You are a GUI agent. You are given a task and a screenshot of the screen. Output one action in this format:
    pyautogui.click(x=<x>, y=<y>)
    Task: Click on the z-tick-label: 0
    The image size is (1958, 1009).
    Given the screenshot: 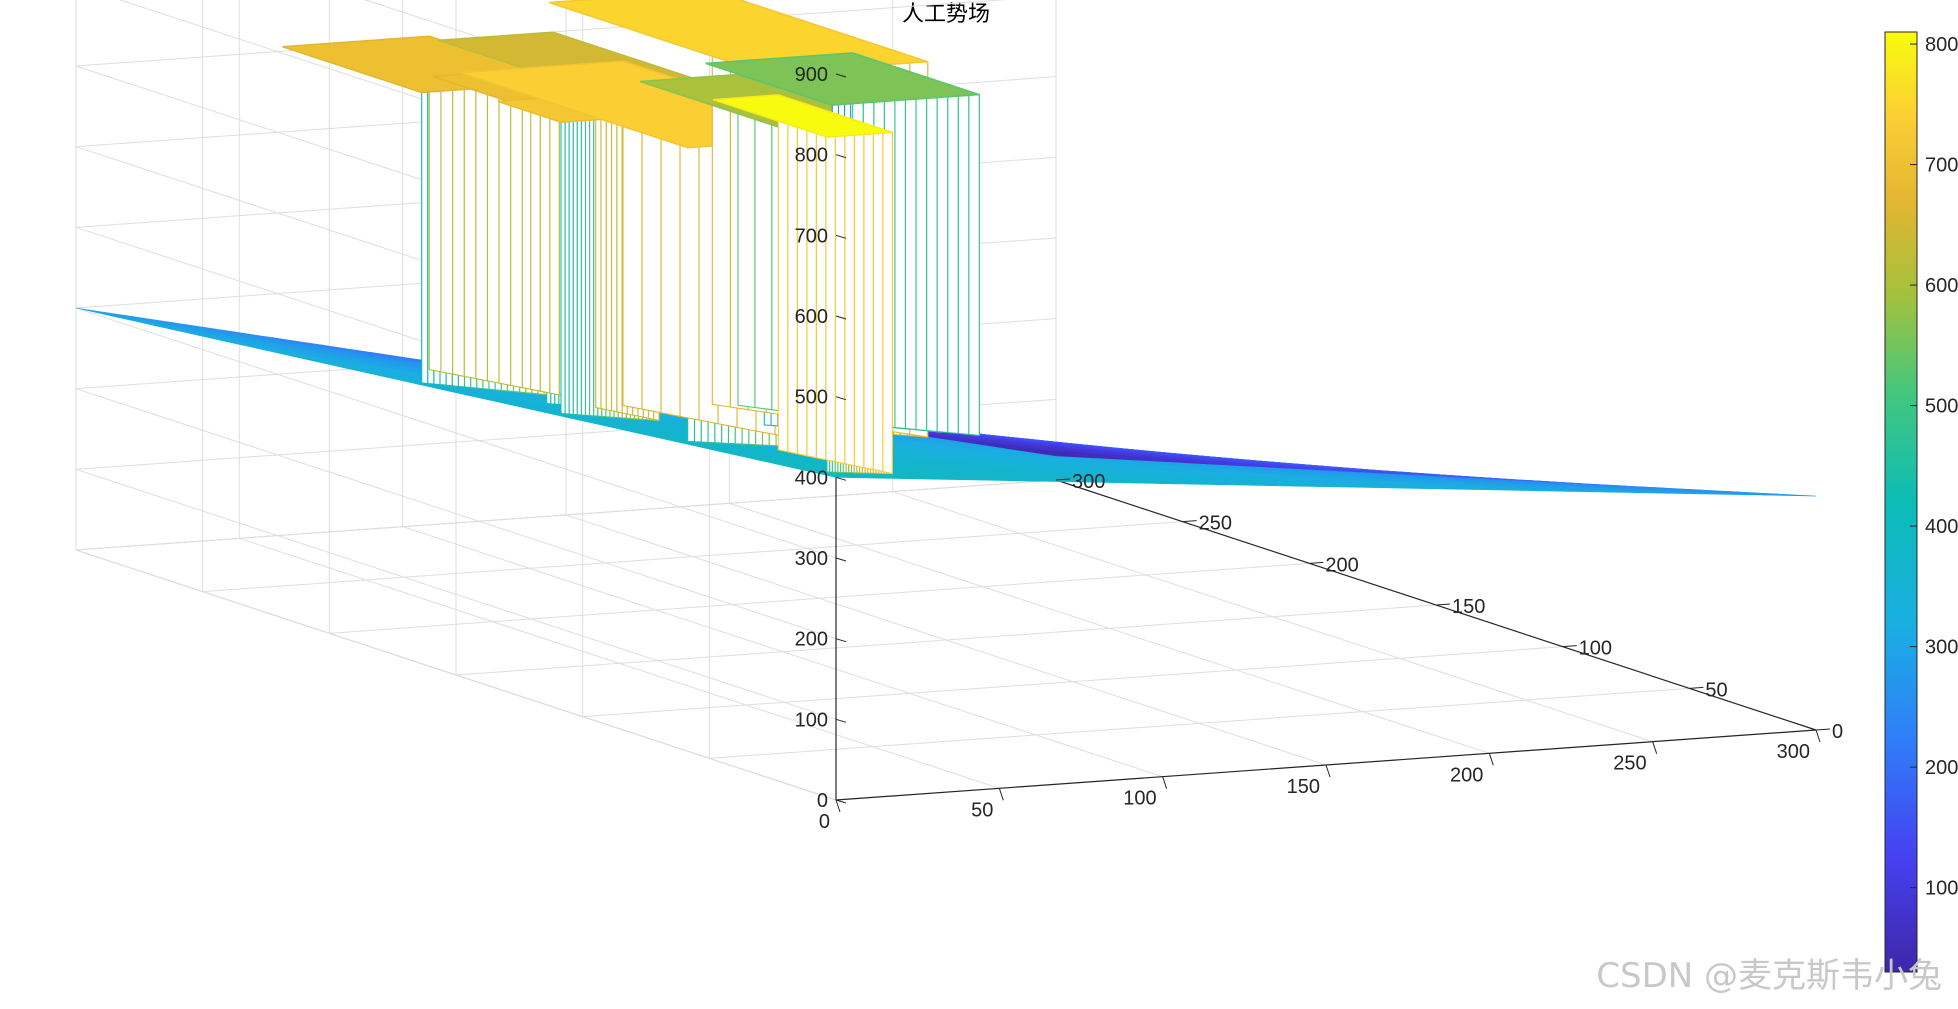 What is the action you would take?
    pyautogui.click(x=822, y=801)
    